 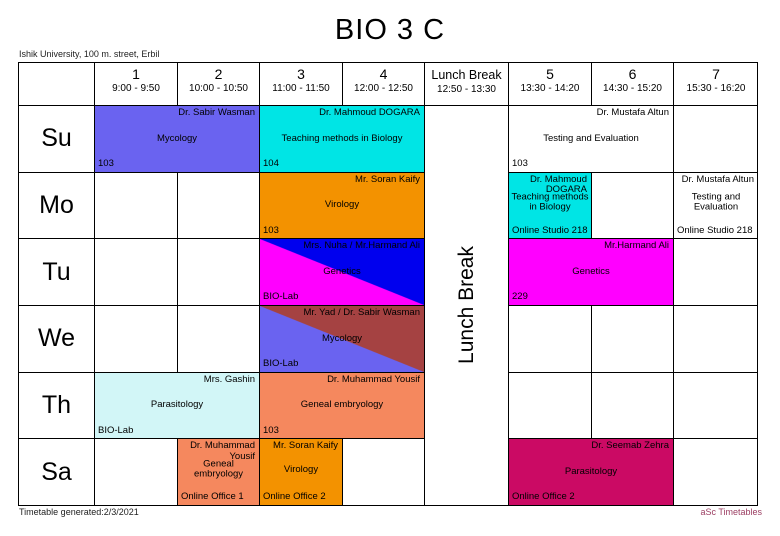 I want to click on day-label-we: We, so click(x=56, y=338).